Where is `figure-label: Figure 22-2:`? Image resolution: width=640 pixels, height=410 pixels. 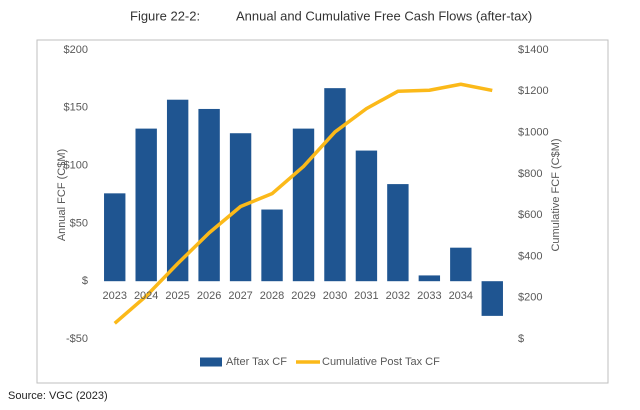
figure-label: Figure 22-2: is located at coordinates (165, 15).